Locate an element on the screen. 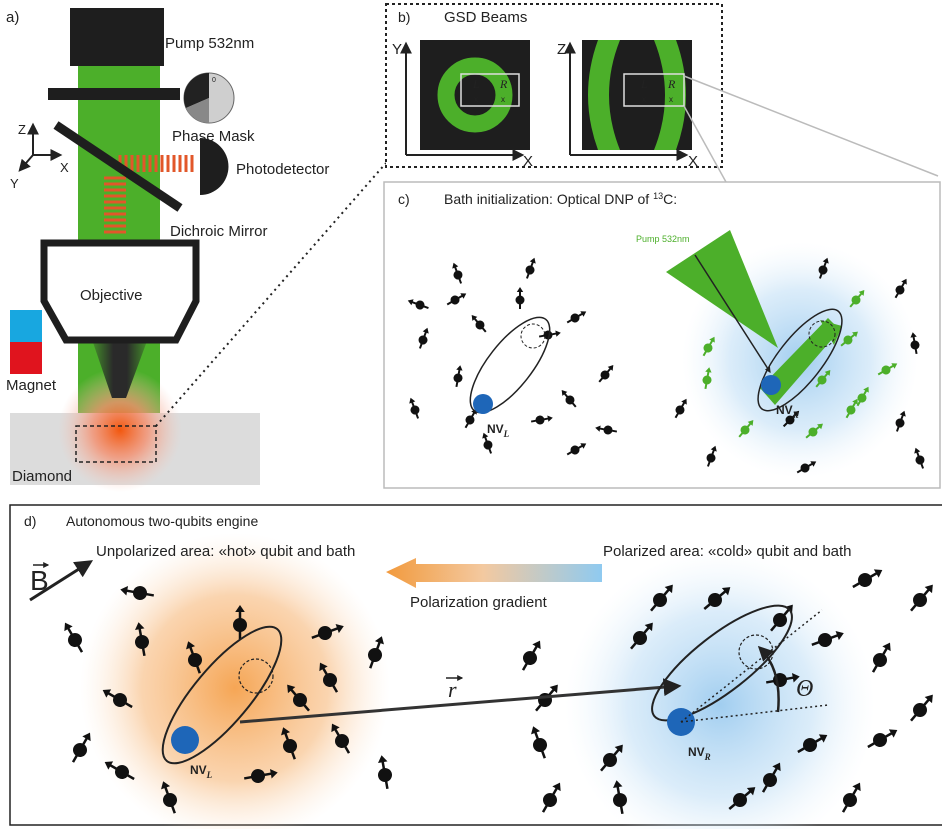 Image resolution: width=942 pixels, height=829 pixels. cross-l-xz: x is located at coordinates (644, 99).